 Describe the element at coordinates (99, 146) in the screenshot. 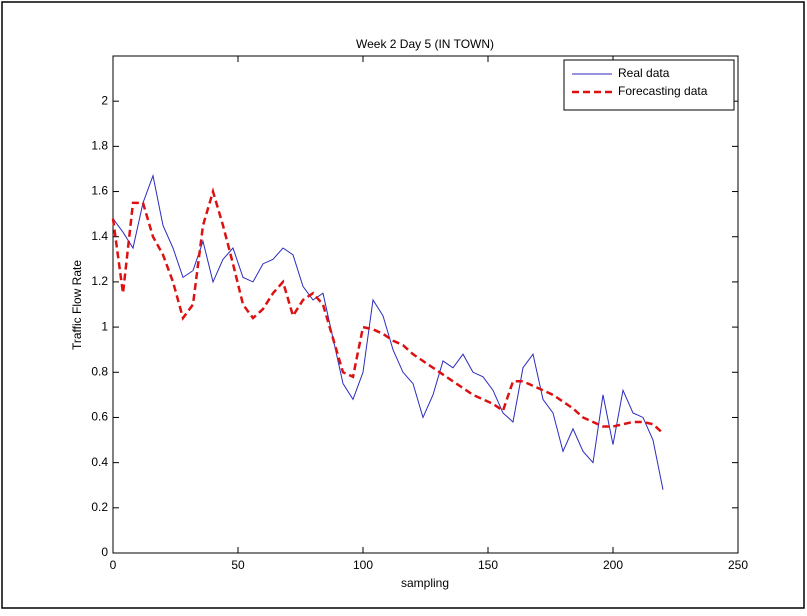

I see `y-tick-label: 1.8` at that location.